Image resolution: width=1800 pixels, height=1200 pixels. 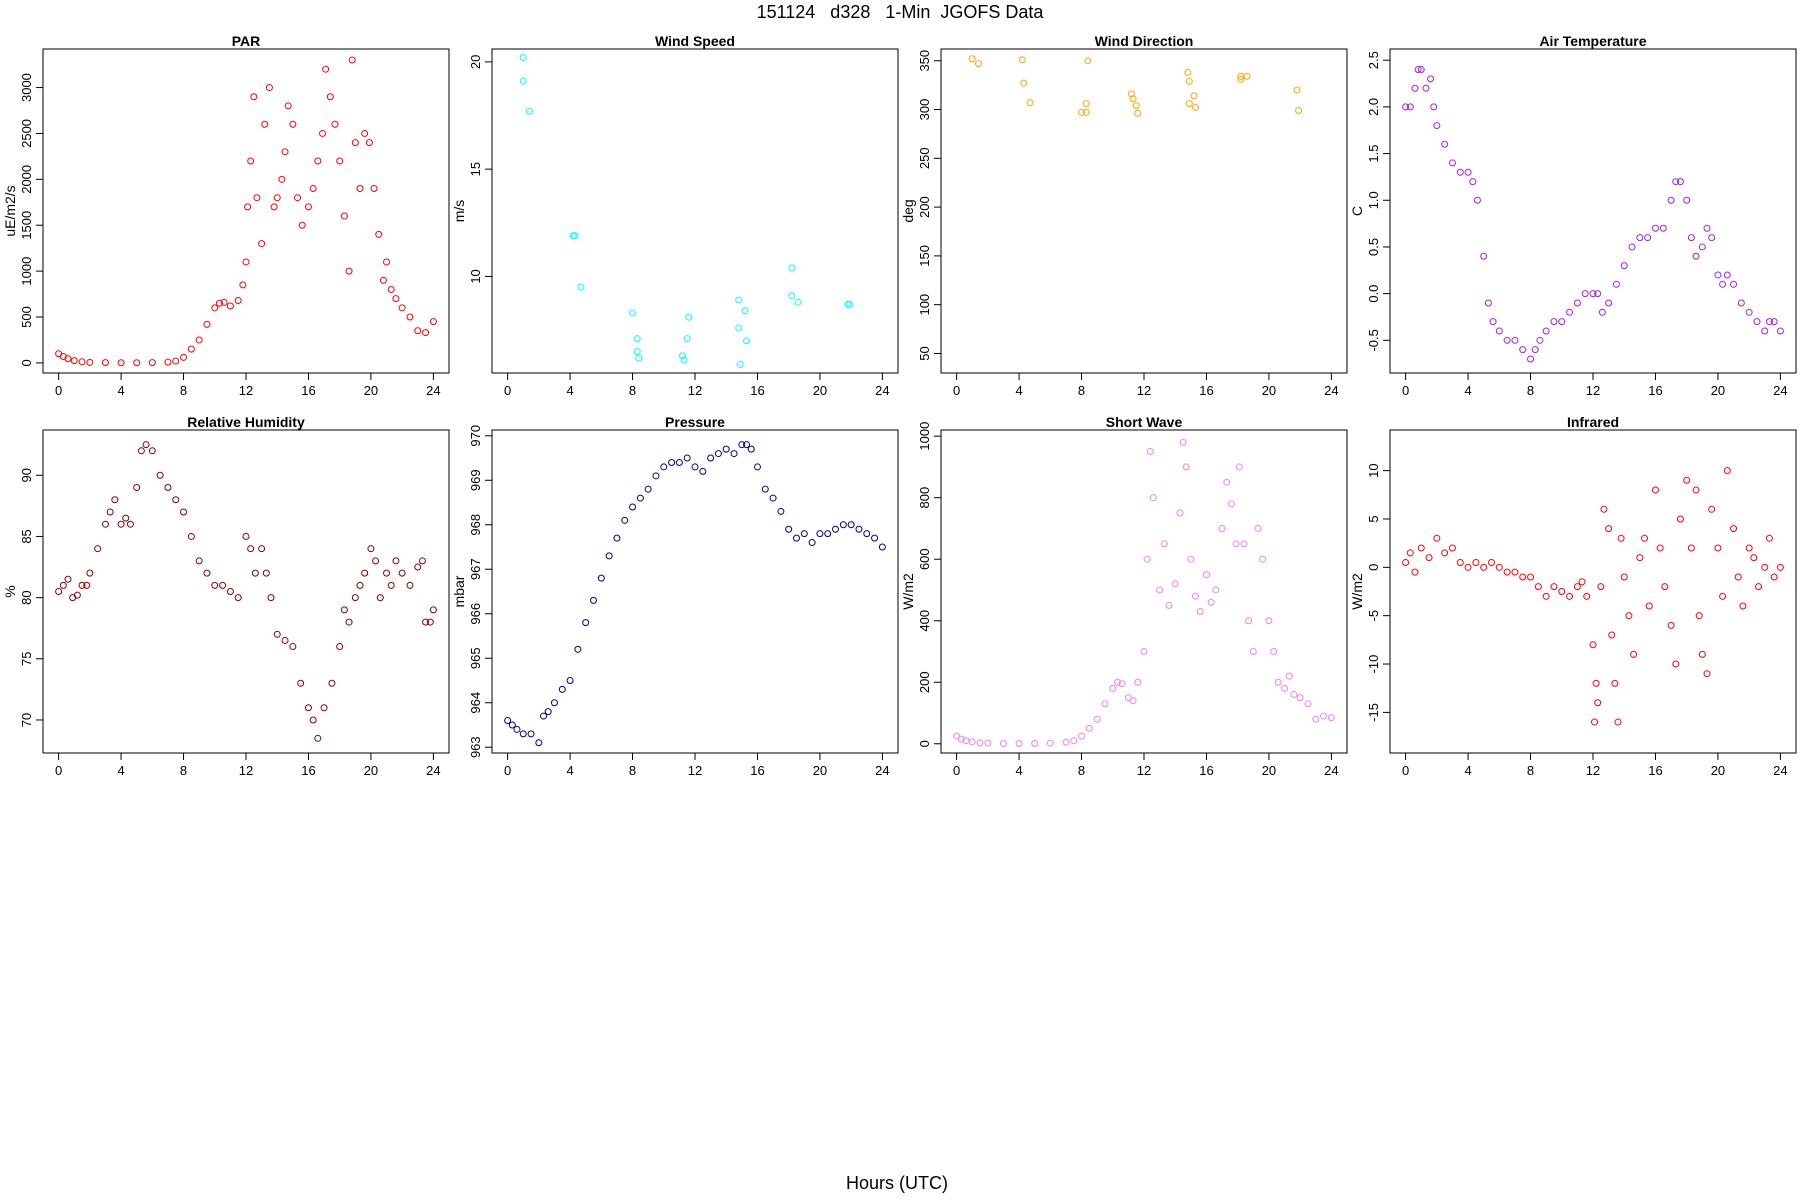 I want to click on y-tick-label: 150, so click(x=924, y=256).